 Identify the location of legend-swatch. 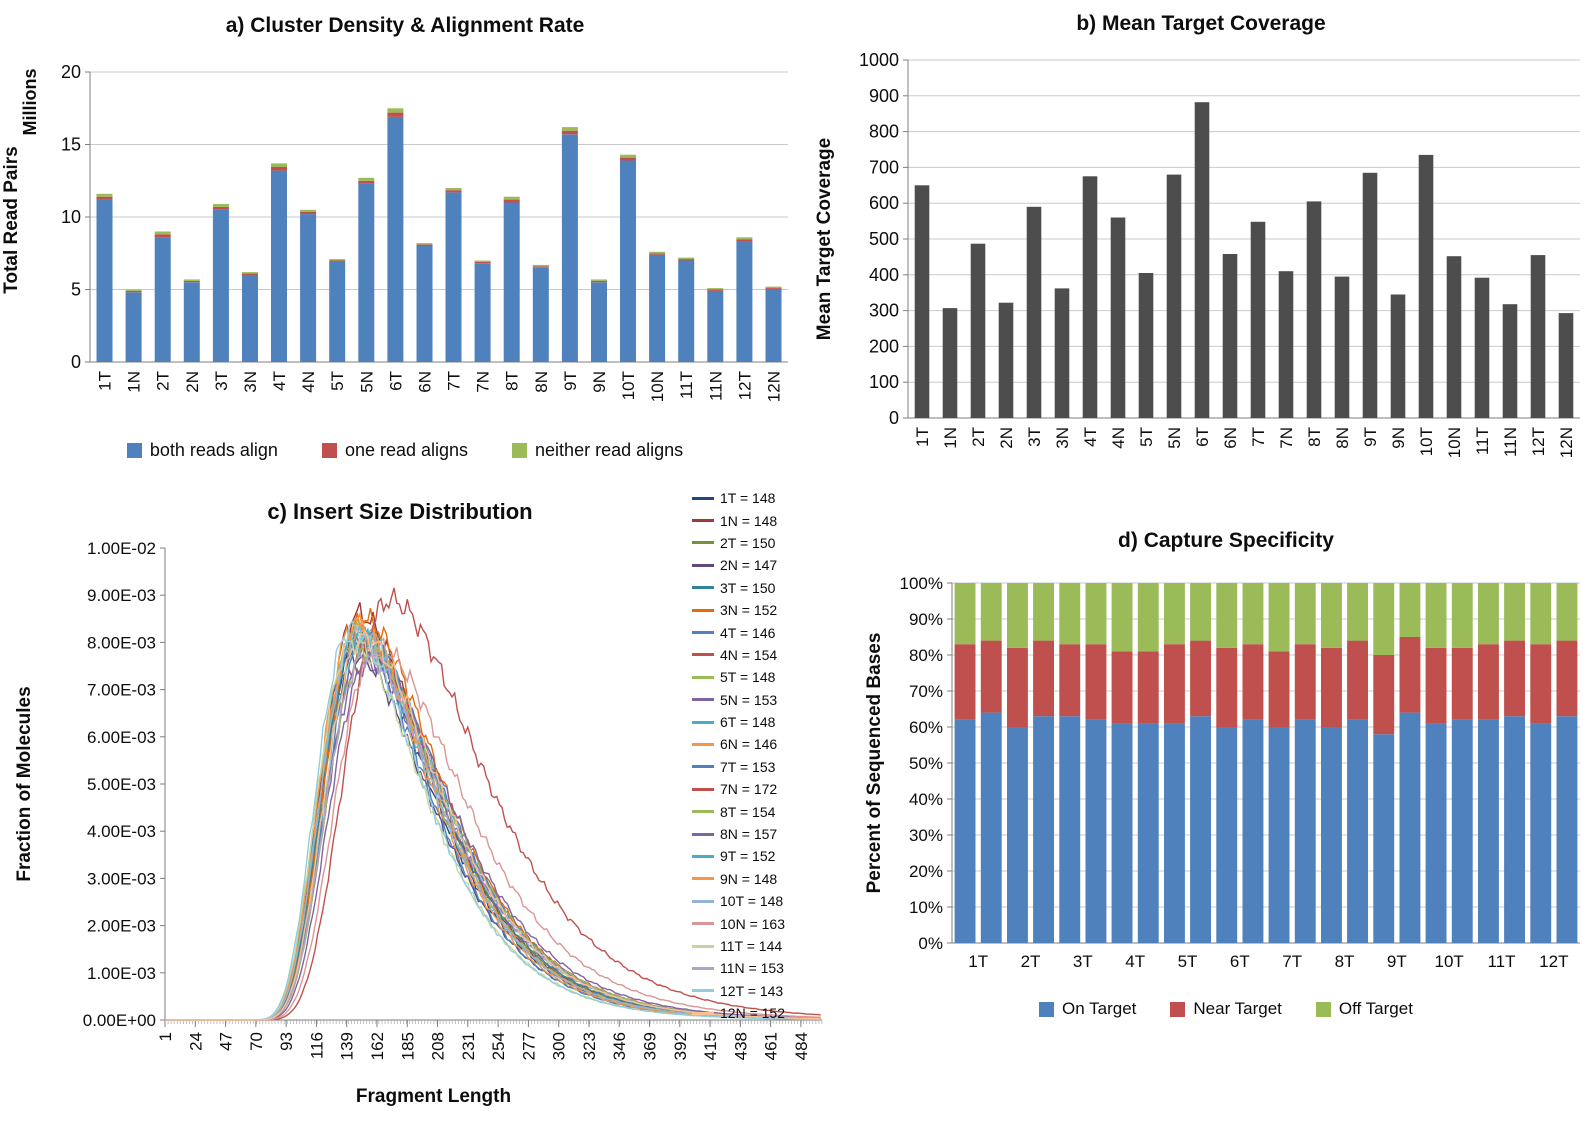
(1323, 1009).